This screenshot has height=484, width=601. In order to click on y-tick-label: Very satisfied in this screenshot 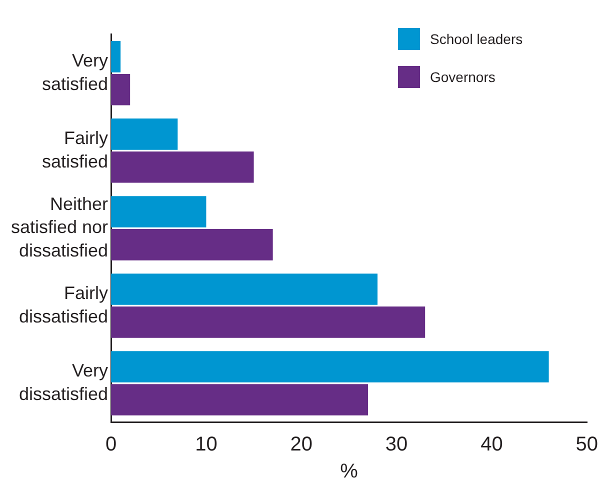, I will do `click(75, 72)`.